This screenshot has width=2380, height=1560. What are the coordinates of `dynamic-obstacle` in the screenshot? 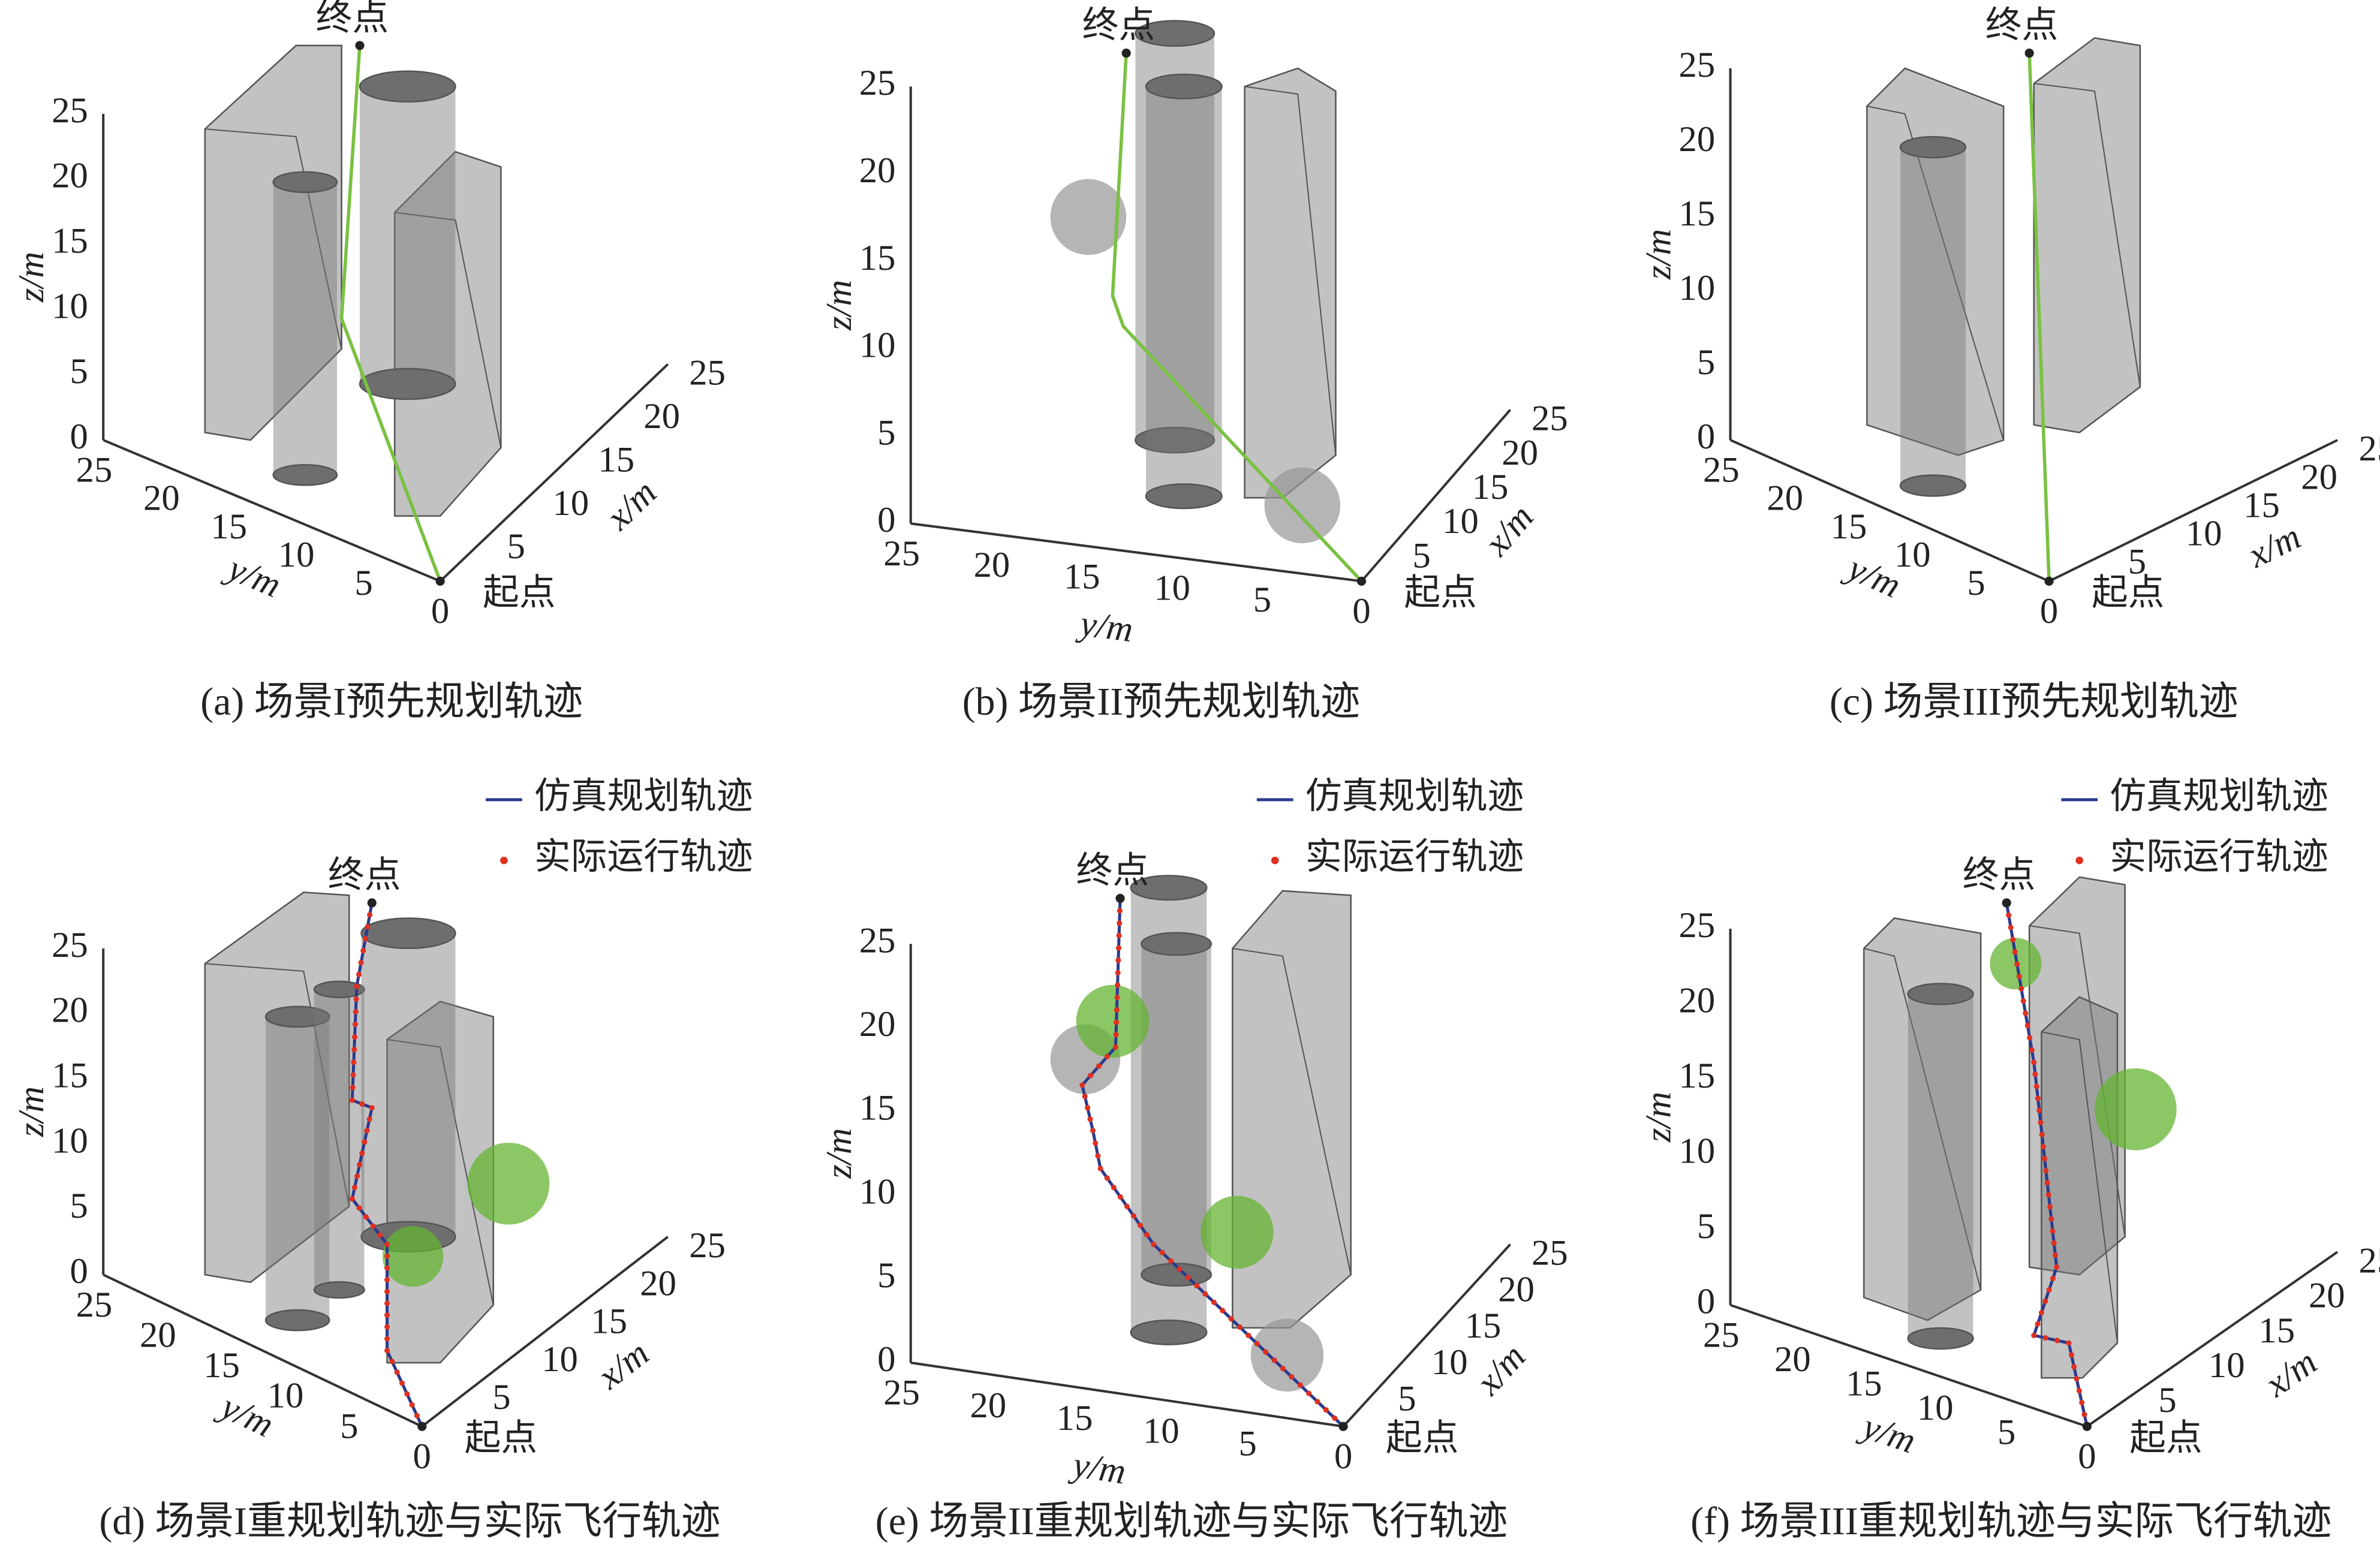 It's located at (1237, 1232).